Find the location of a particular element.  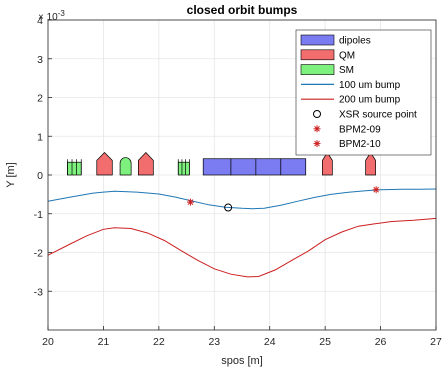

legend-box is located at coordinates (363, 92).